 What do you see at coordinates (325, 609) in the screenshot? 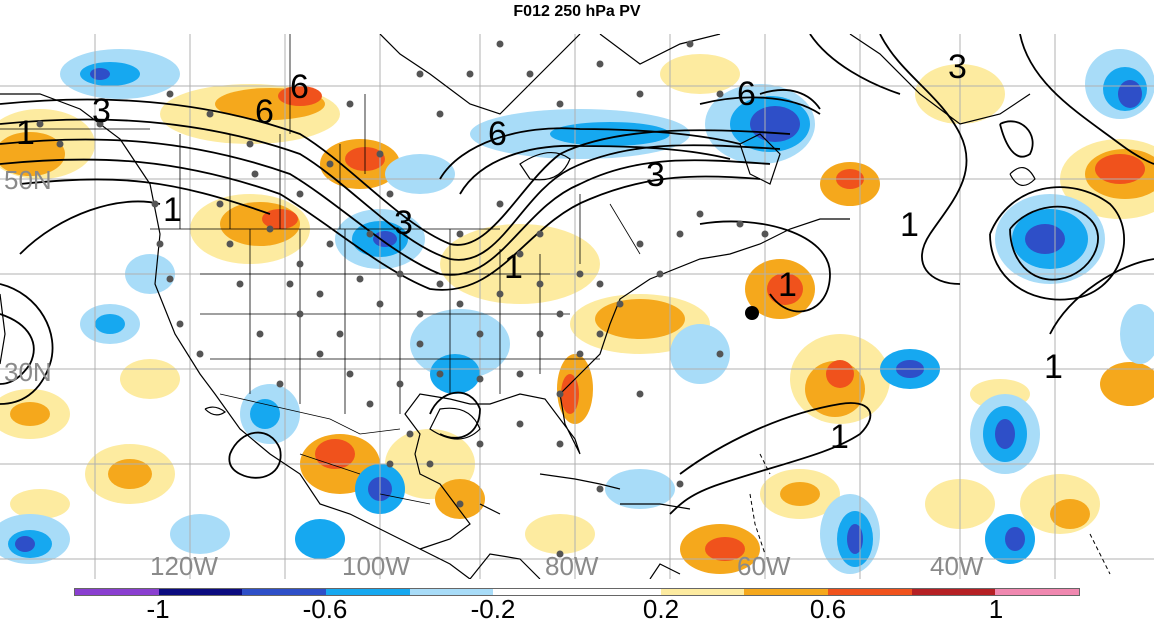
I see `colorbar-tick-label: -0.6` at bounding box center [325, 609].